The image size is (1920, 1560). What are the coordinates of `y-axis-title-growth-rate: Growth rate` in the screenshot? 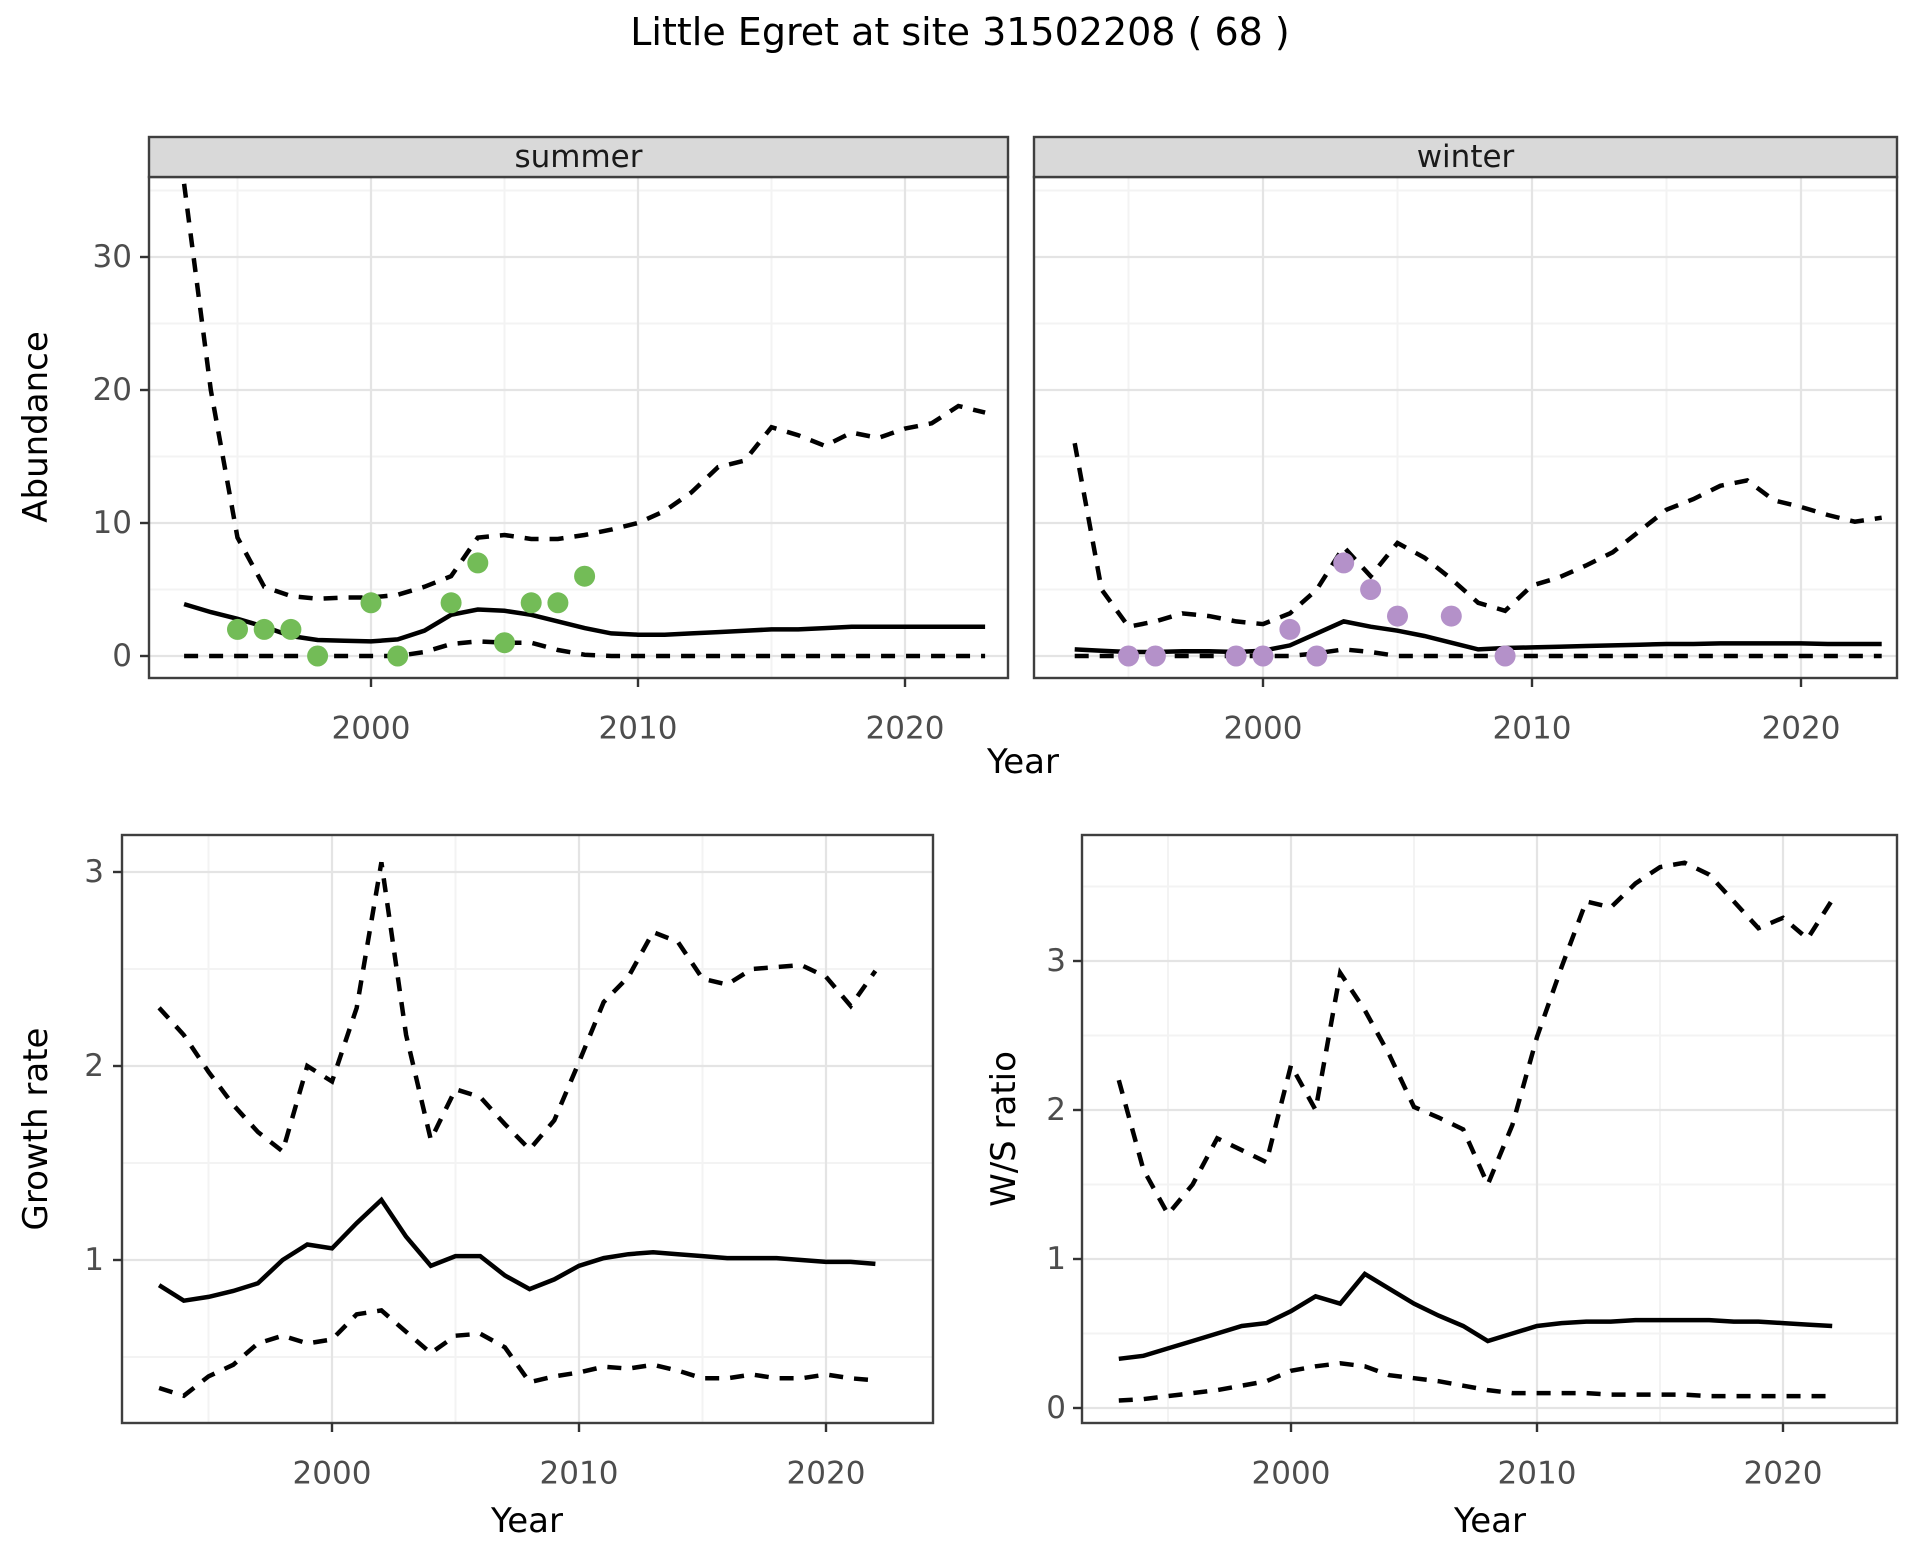 It's located at (36, 1129).